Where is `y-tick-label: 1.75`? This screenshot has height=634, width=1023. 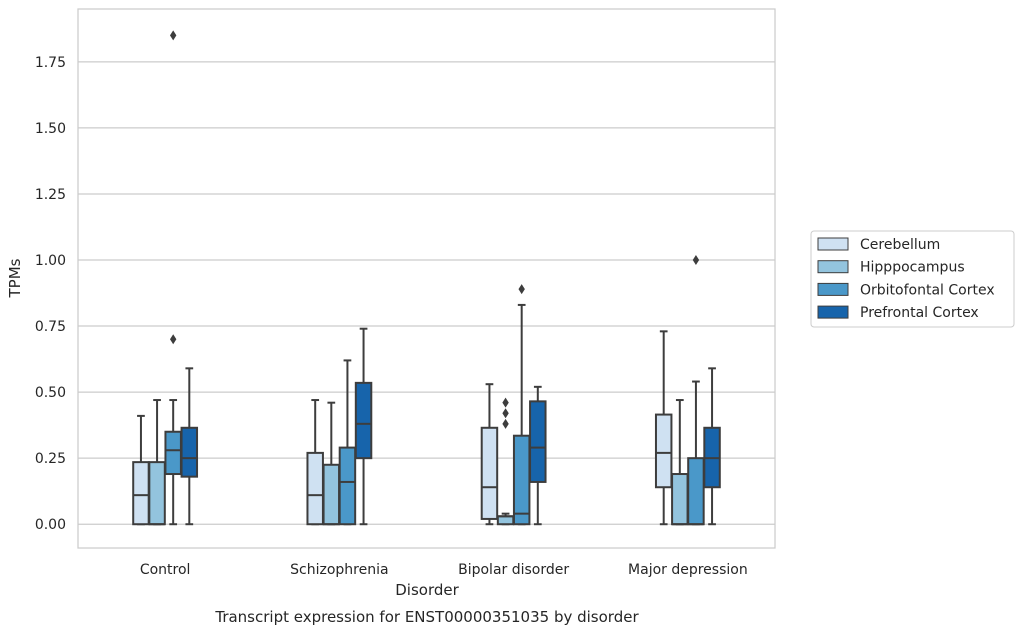
y-tick-label: 1.75 is located at coordinates (50, 63).